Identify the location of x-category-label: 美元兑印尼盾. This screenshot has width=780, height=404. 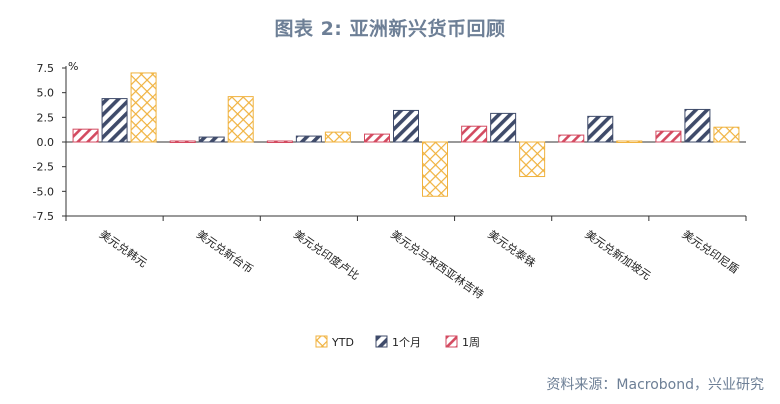
(711, 251).